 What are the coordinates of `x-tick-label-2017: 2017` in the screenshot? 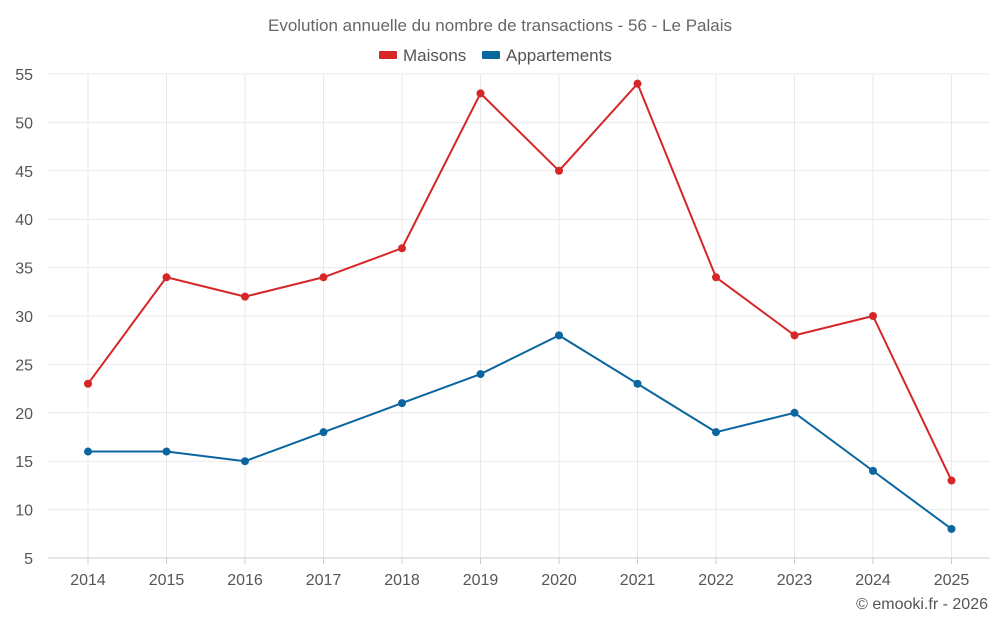 It's located at (324, 580).